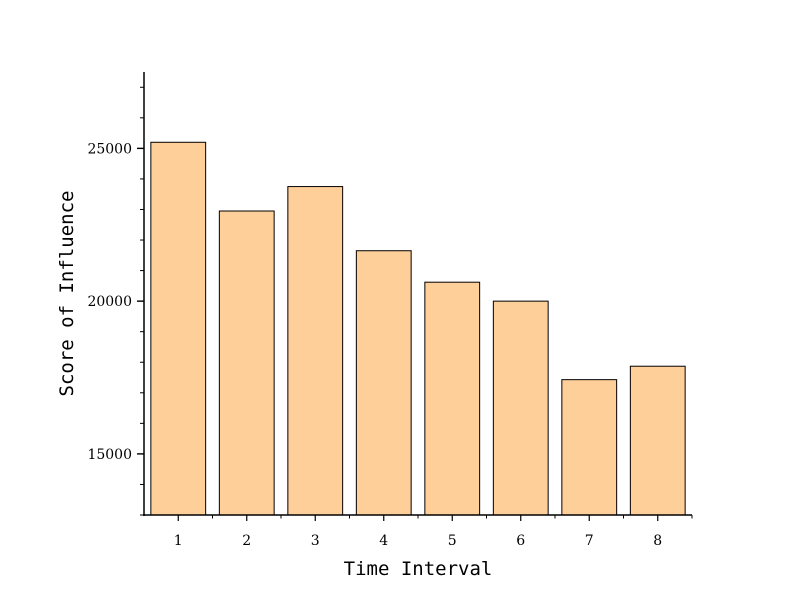  I want to click on y-ticks: 15000 20000 25000, so click(115, 301).